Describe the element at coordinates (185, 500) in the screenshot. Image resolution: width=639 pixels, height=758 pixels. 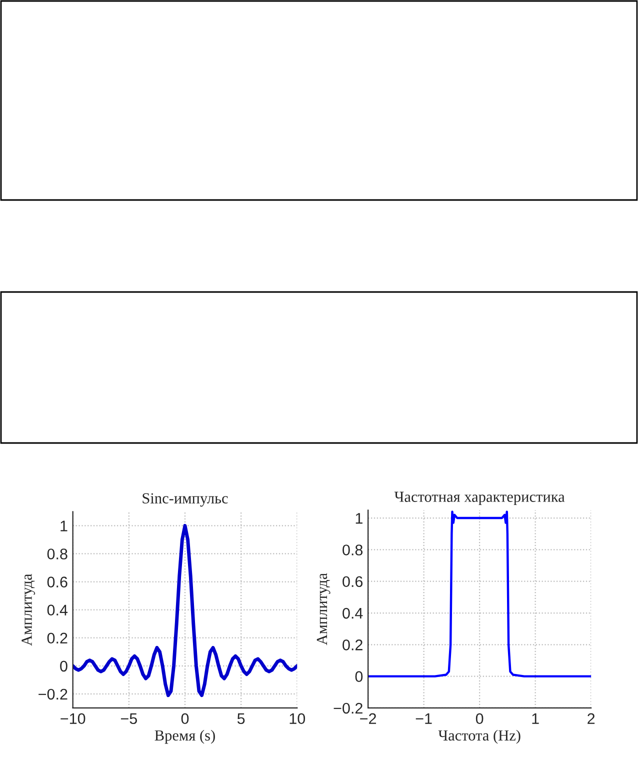
I see `chart-title: Sinc-импульс` at that location.